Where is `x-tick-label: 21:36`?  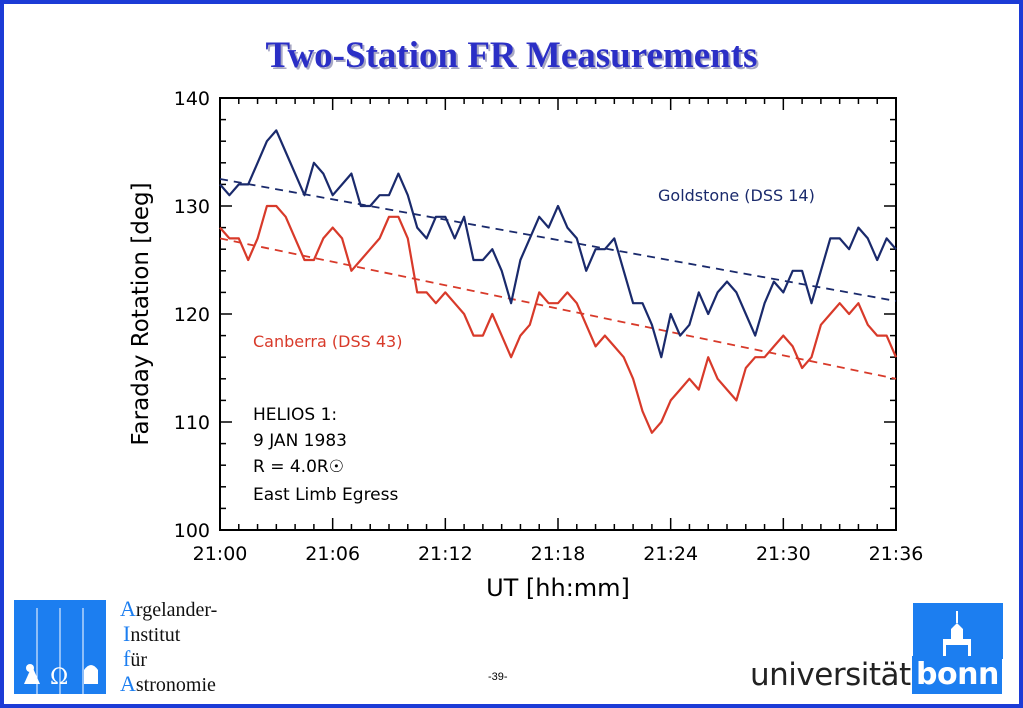 x-tick-label: 21:36 is located at coordinates (896, 554).